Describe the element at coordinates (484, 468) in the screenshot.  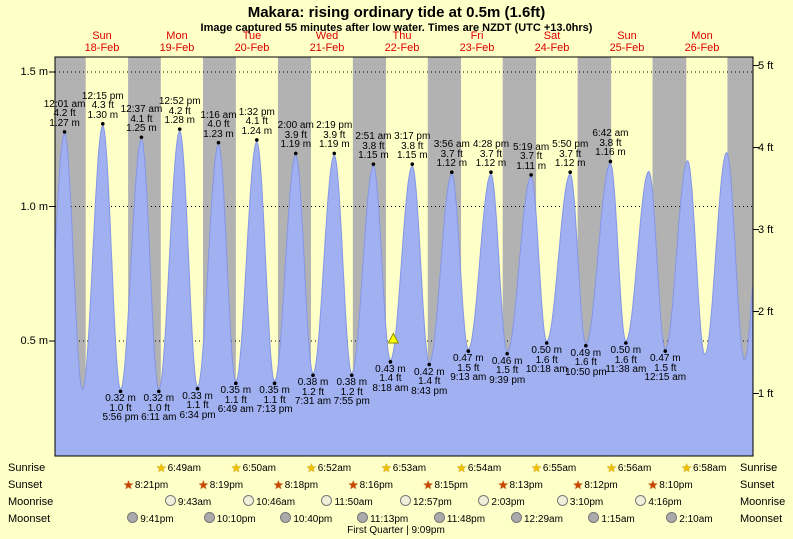
I see `astro-event-time: 6:54am` at that location.